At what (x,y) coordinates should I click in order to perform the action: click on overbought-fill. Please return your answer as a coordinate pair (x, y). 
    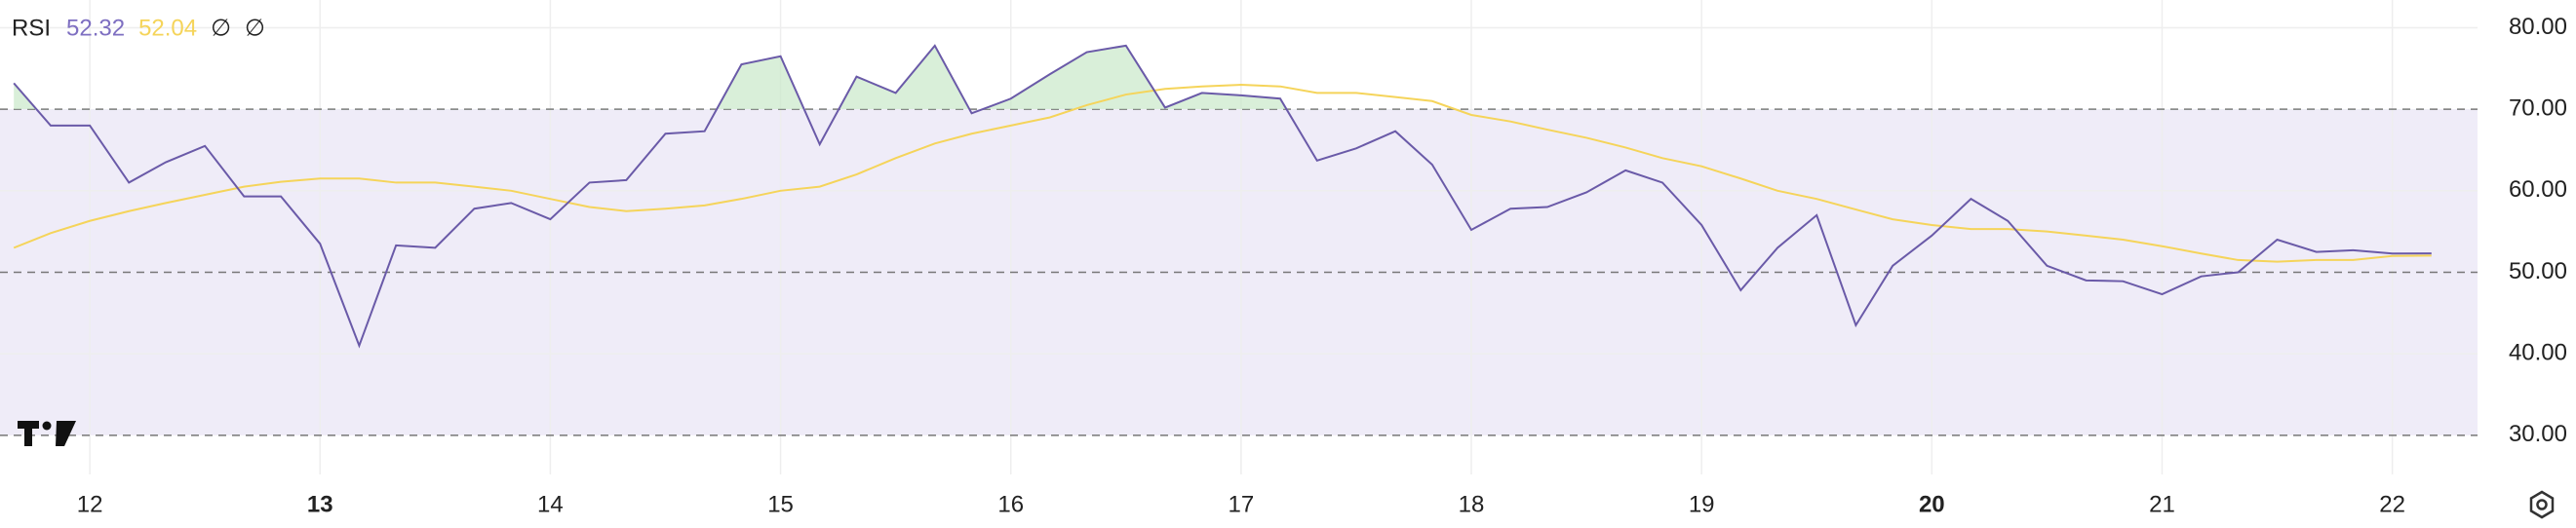
    Looking at the image, I should click on (1223, 78).